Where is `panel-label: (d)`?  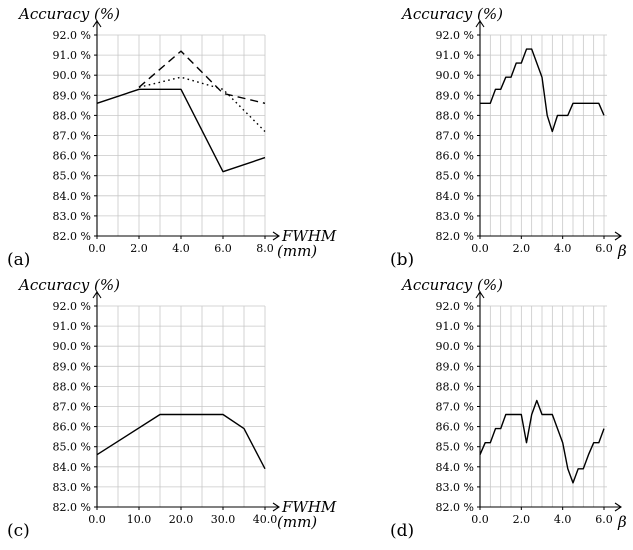
panel-label: (d) is located at coordinates (402, 531).